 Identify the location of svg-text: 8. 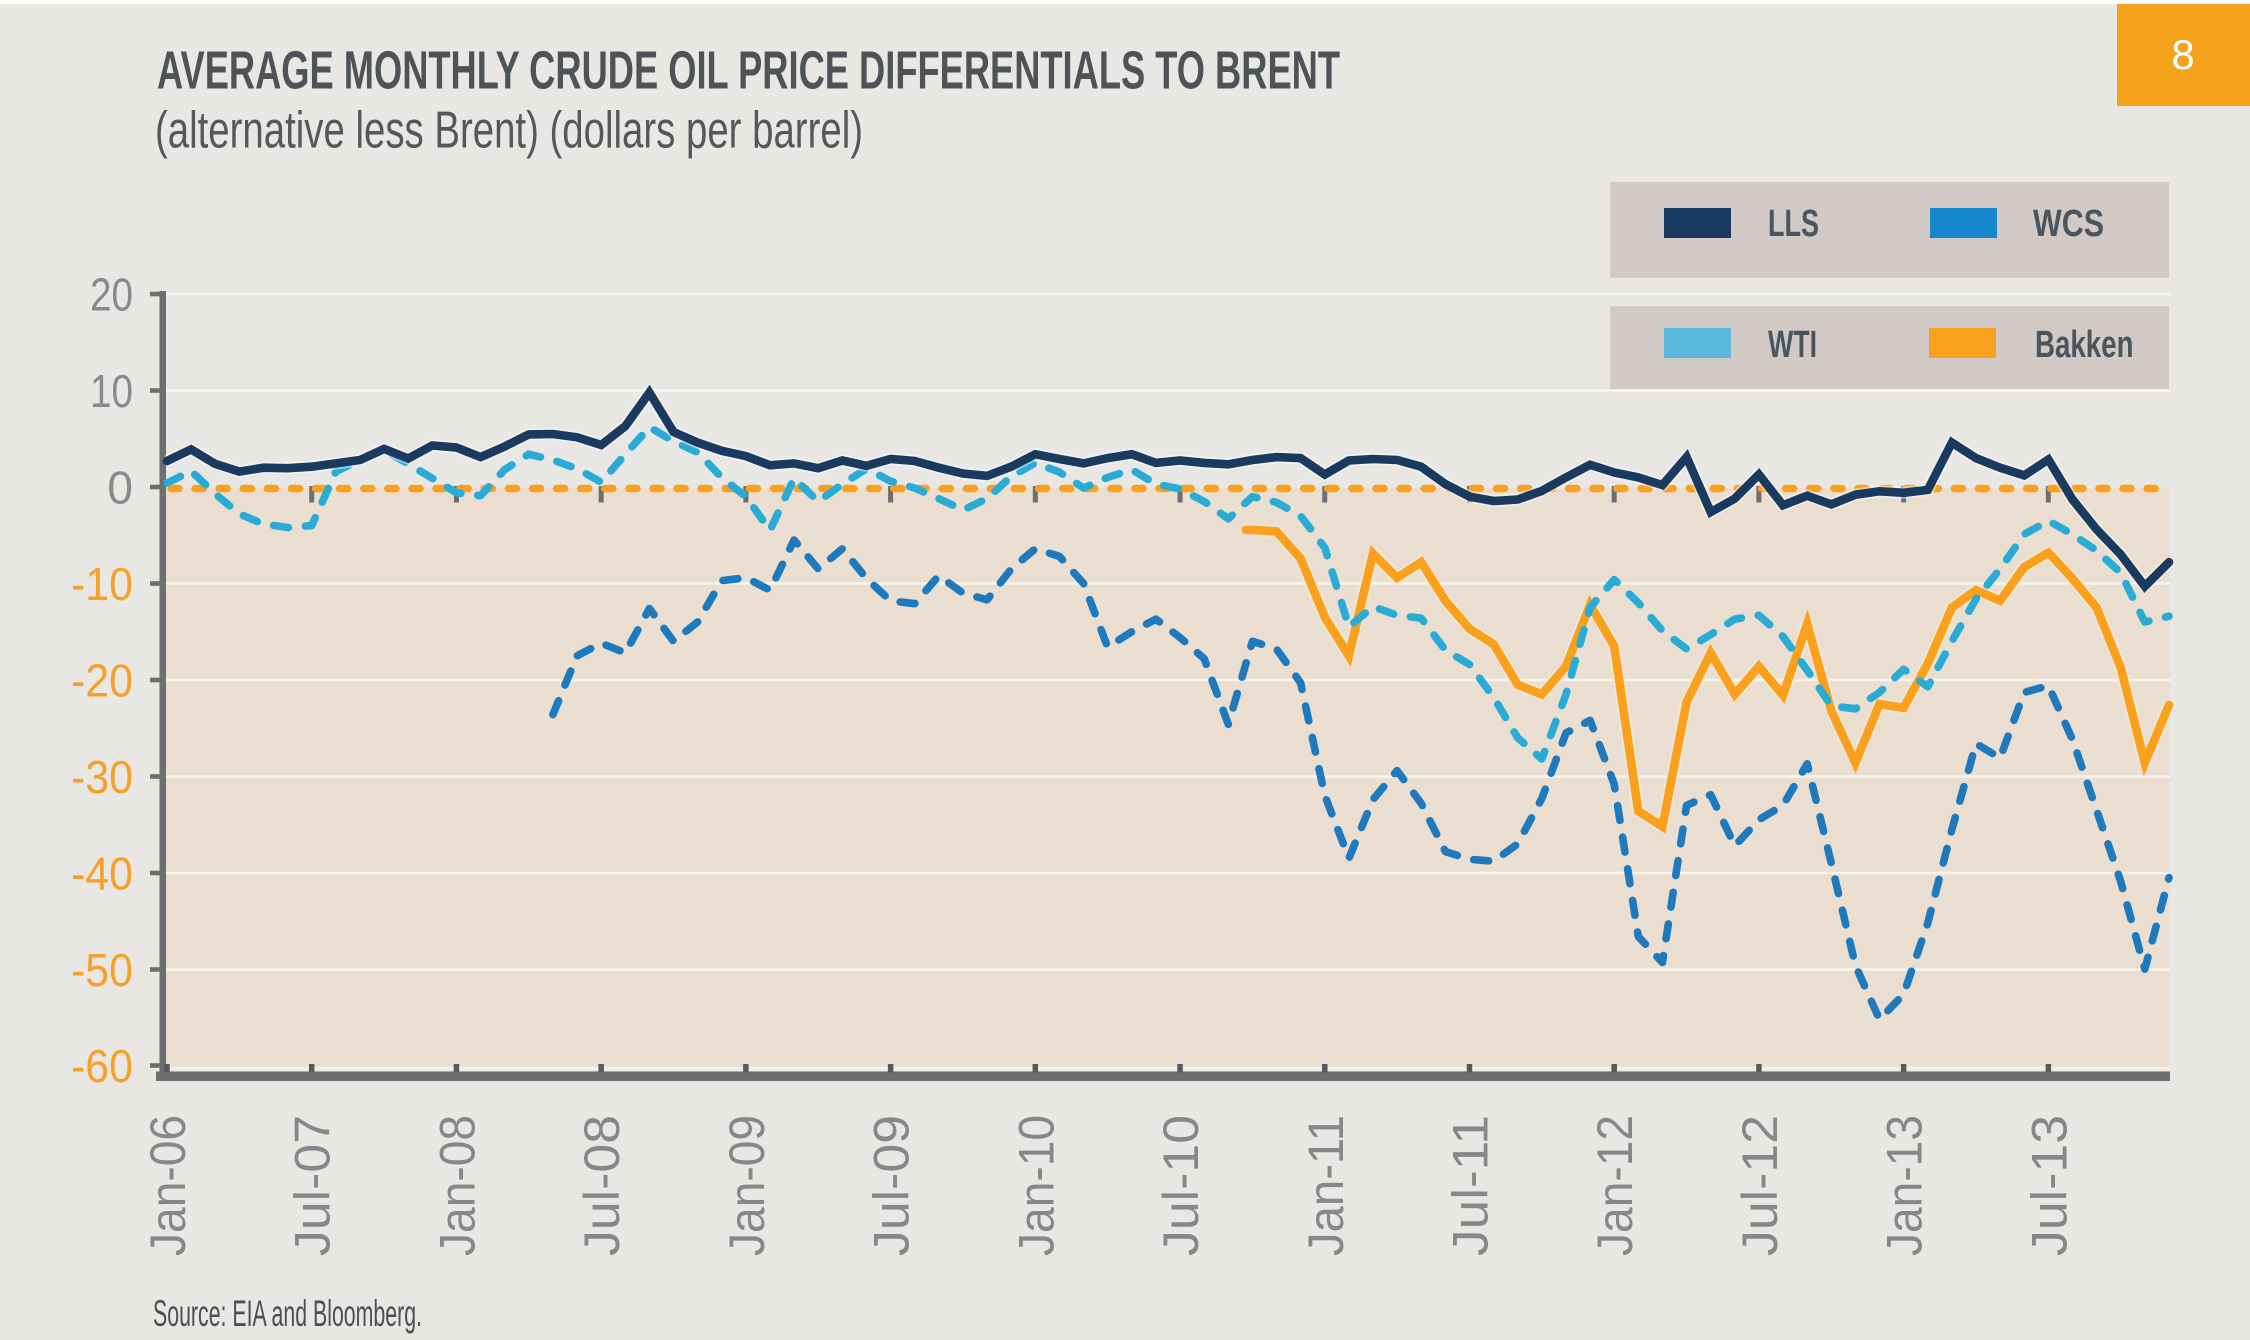
(2182, 54).